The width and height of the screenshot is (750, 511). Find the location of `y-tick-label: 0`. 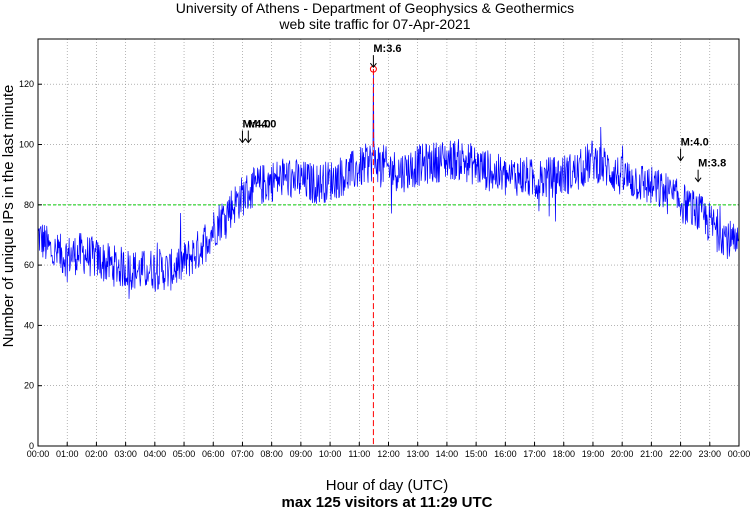

y-tick-label: 0 is located at coordinates (31, 446).